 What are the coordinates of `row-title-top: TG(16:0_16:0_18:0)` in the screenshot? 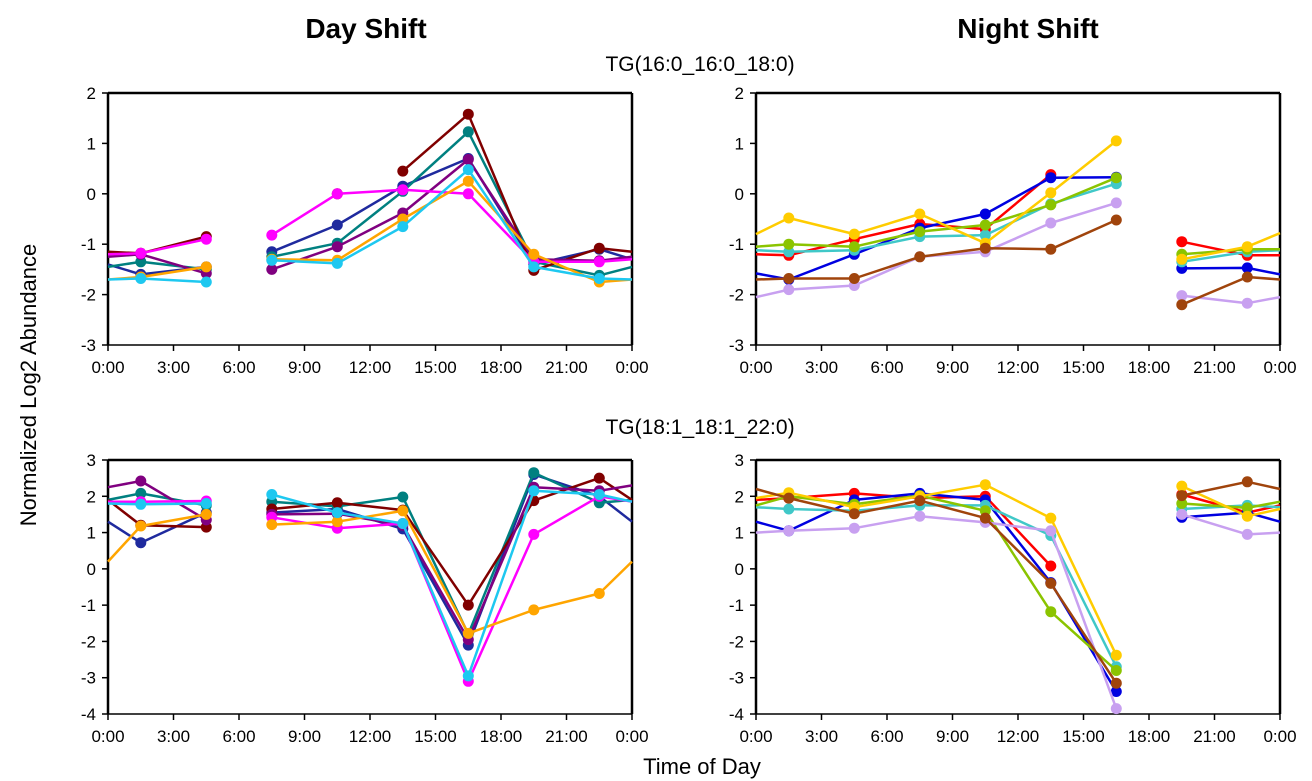 It's located at (699, 64).